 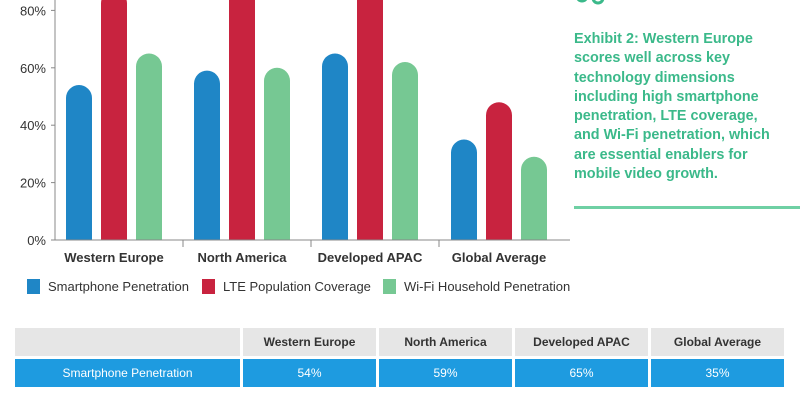 I want to click on bar-lte-population-coverage-developed-apac, so click(x=370, y=120).